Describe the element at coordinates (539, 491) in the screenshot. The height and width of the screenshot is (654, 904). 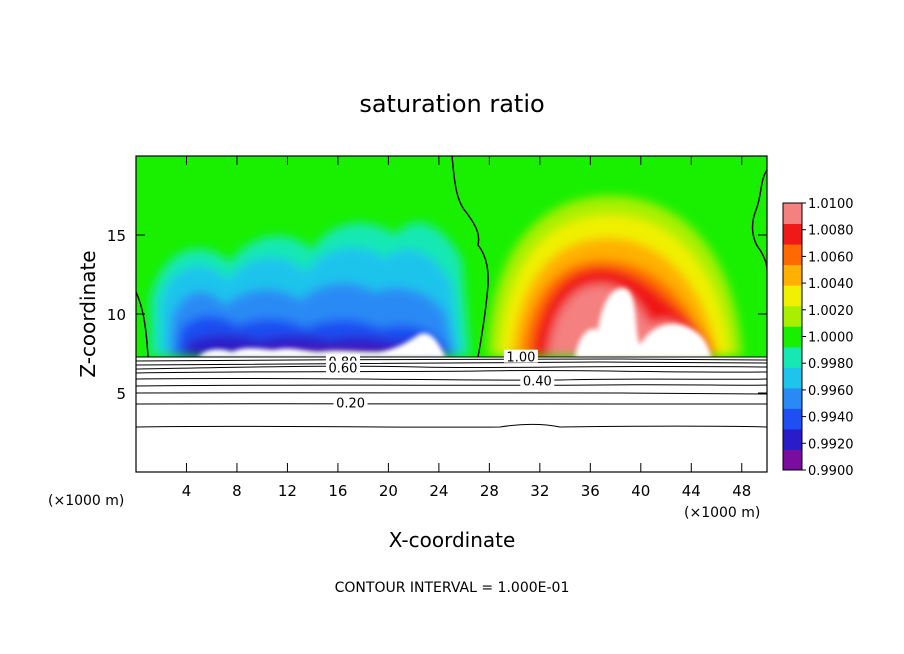
I see `x-tick-label: 32` at that location.